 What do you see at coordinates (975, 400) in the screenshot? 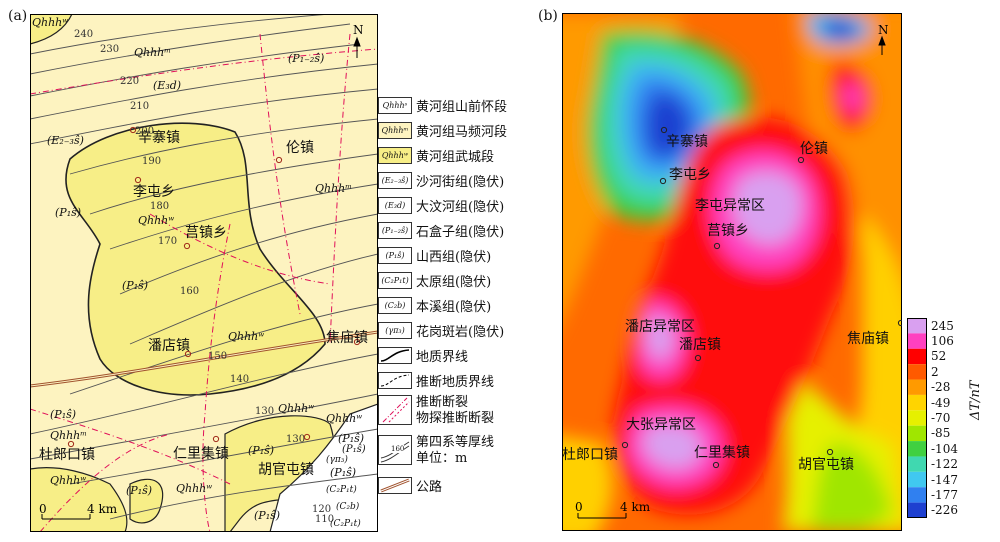
I see `colorbar-unit: ΔT/nT` at bounding box center [975, 400].